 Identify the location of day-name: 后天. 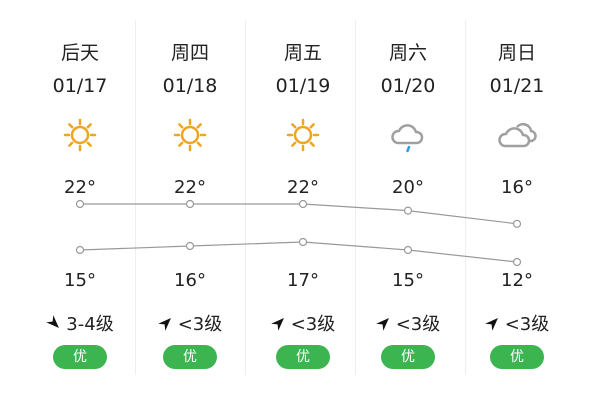
(79, 53).